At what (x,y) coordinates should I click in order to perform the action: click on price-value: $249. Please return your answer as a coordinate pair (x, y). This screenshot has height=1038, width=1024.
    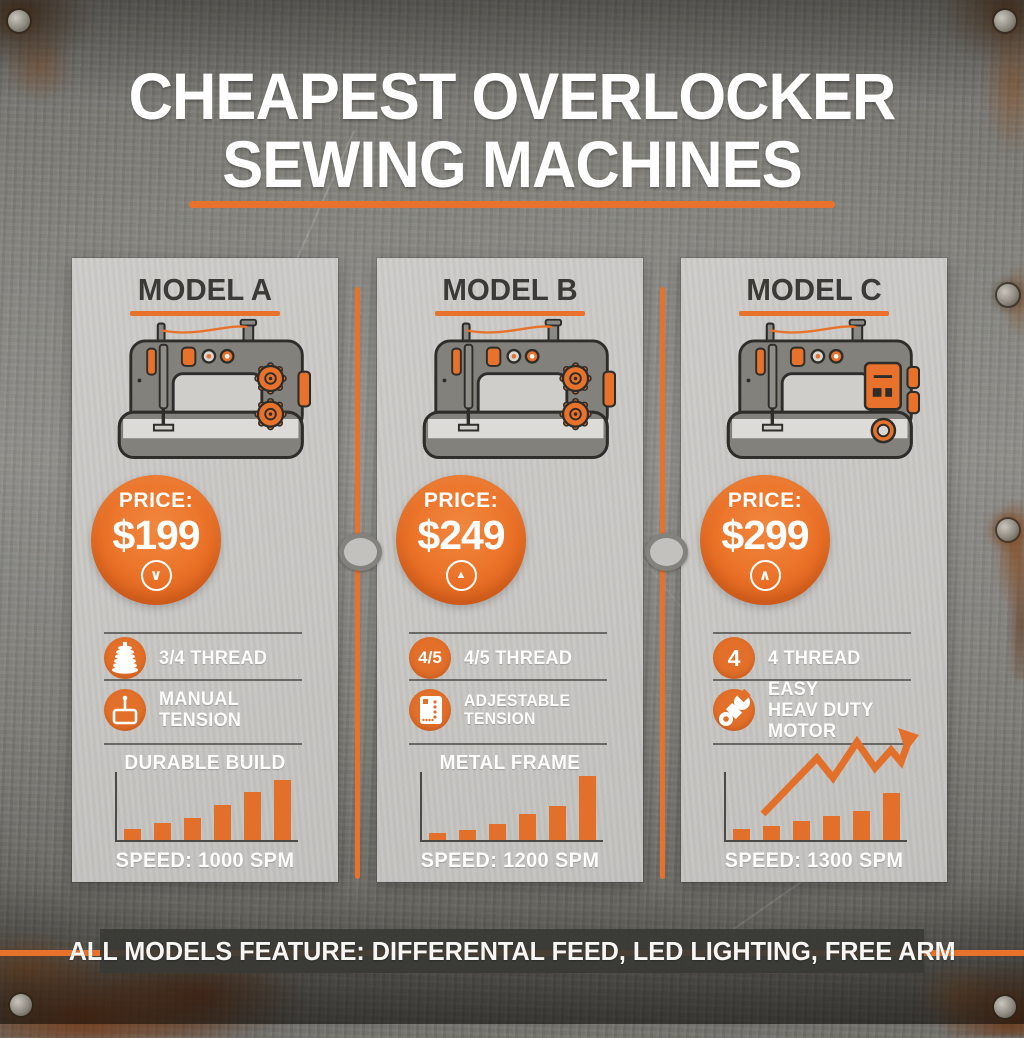
    Looking at the image, I should click on (461, 535).